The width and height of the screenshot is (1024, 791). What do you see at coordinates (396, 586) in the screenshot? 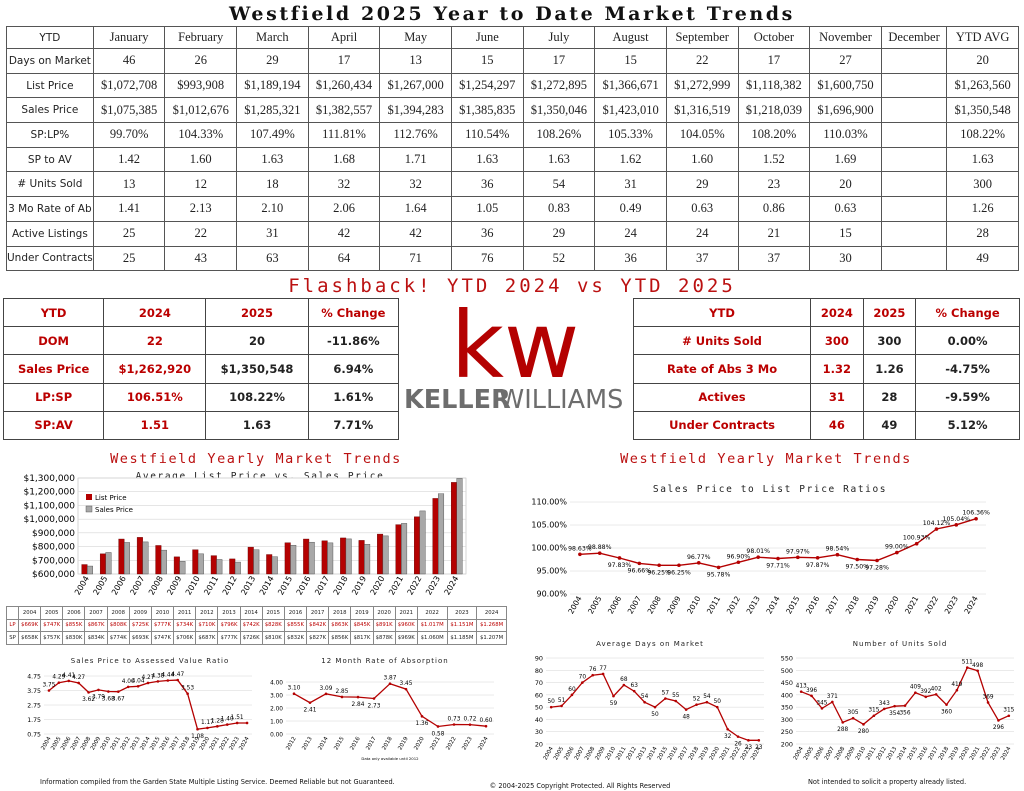
I see `x-tick-label: 2021` at bounding box center [396, 586].